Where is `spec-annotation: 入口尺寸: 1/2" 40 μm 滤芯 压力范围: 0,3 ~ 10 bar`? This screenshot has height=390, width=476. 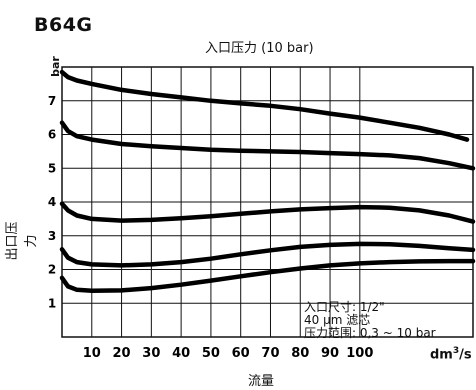 spec-annotation: 入口尺寸: 1/2" 40 μm 滤芯 压力范围: 0,3 ~ 10 bar is located at coordinates (370, 320).